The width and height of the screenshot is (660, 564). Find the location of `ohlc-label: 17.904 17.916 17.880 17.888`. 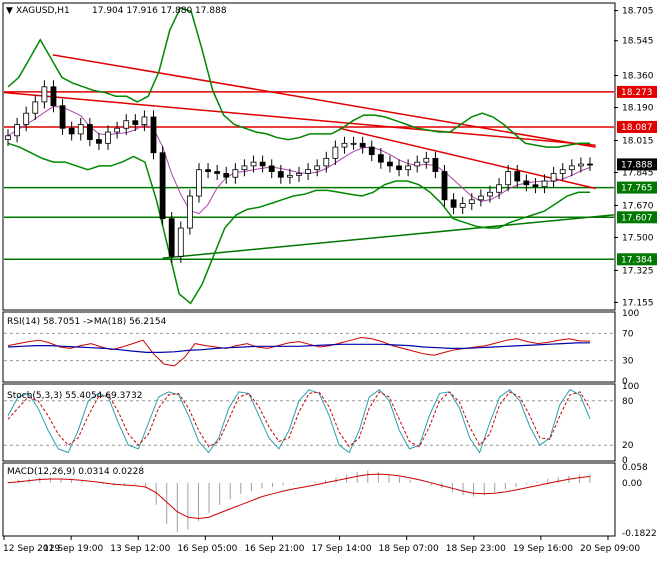

ohlc-label: 17.904 17.916 17.880 17.888 is located at coordinates (159, 11).